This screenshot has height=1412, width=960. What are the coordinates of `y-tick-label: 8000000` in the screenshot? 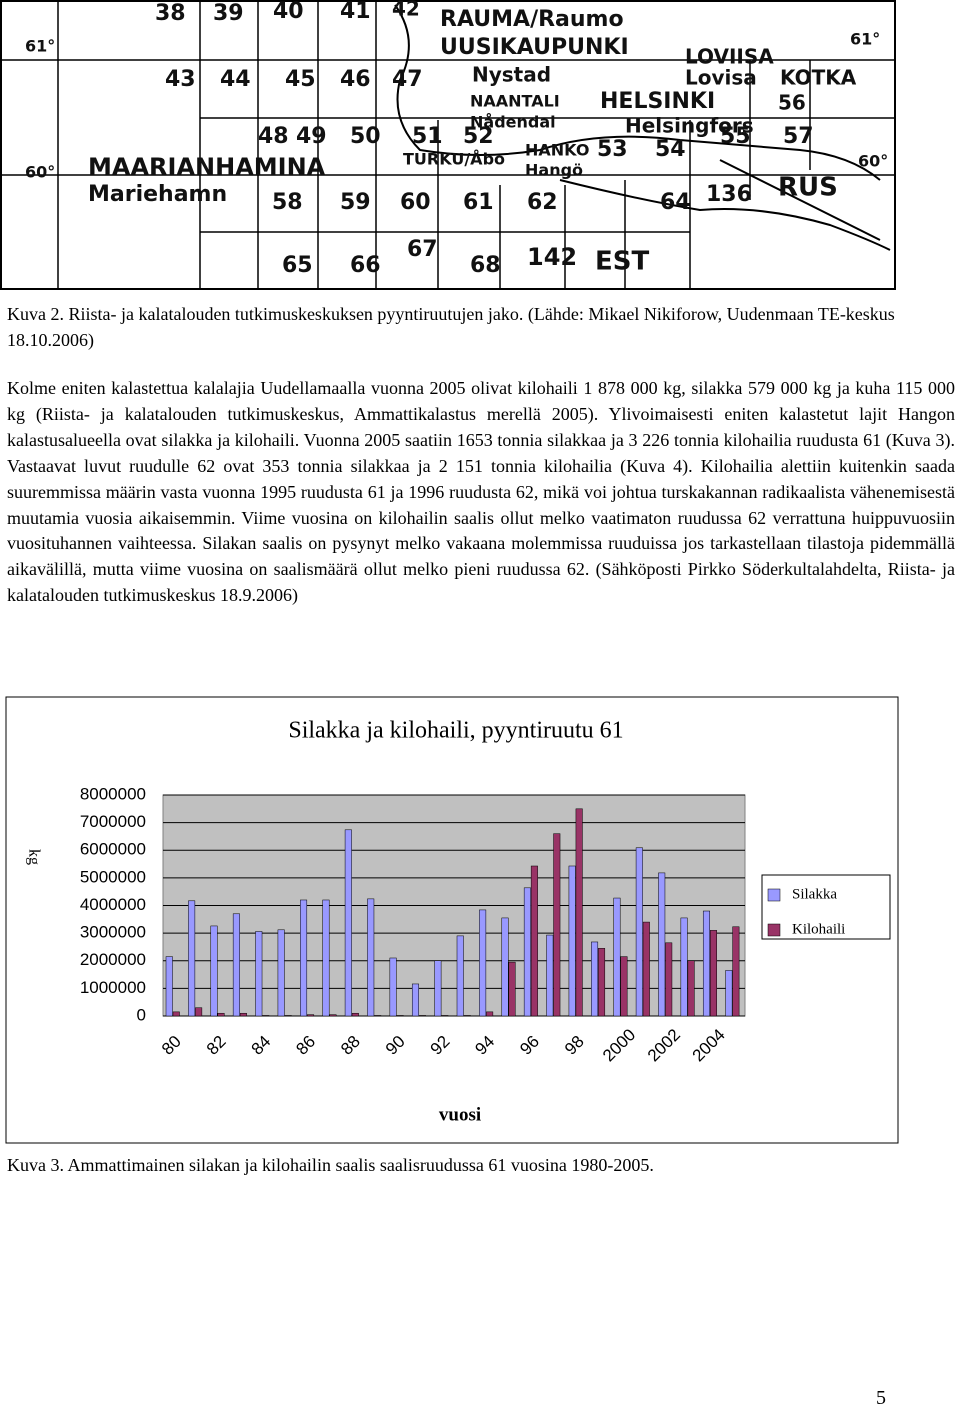 It's located at (113, 793).